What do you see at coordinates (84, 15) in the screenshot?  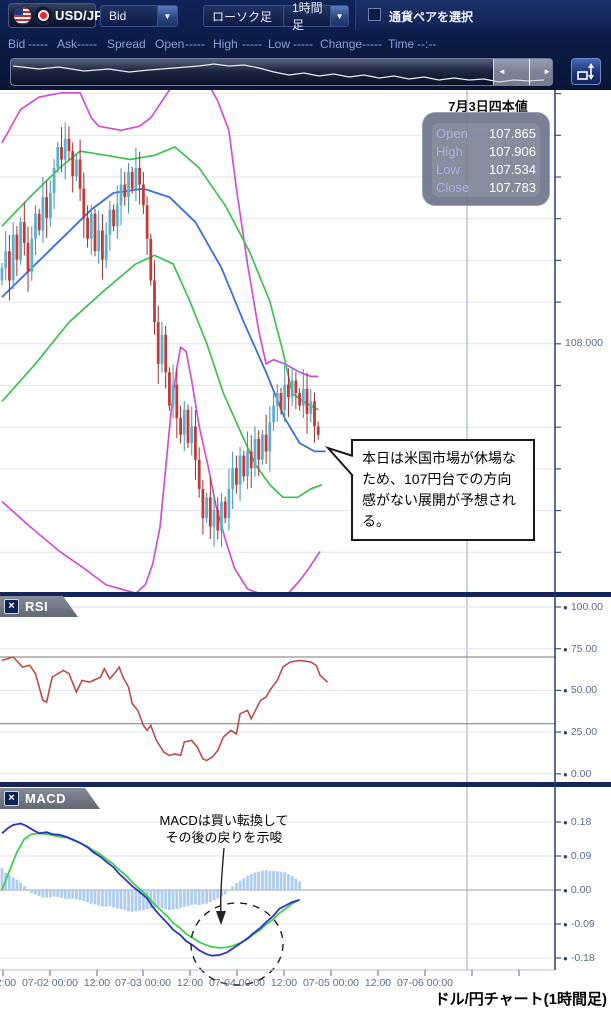 I see `pair-label: USD/JPY` at bounding box center [84, 15].